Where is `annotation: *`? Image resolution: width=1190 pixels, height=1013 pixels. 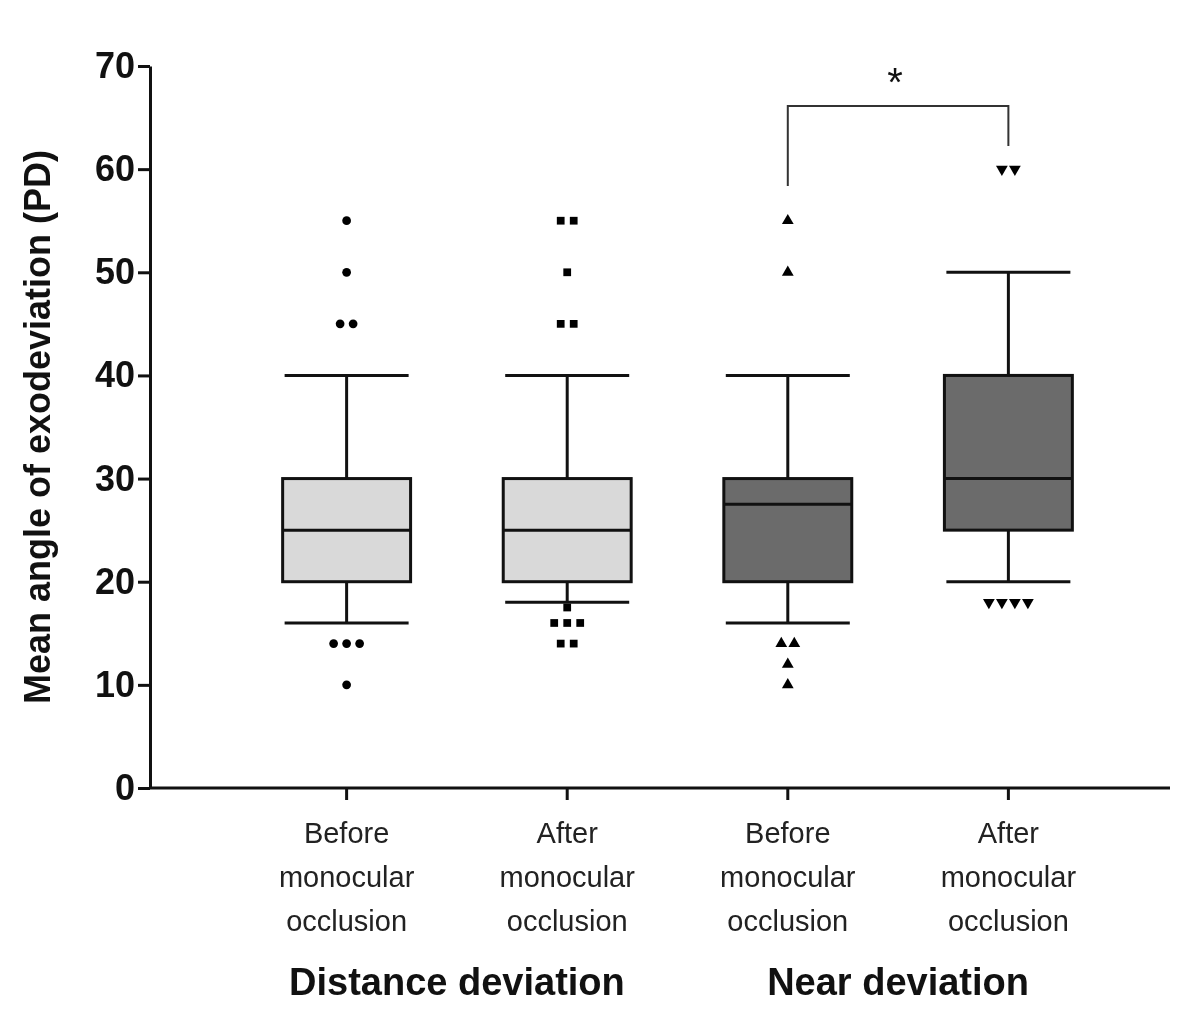 annotation: * is located at coordinates (895, 82).